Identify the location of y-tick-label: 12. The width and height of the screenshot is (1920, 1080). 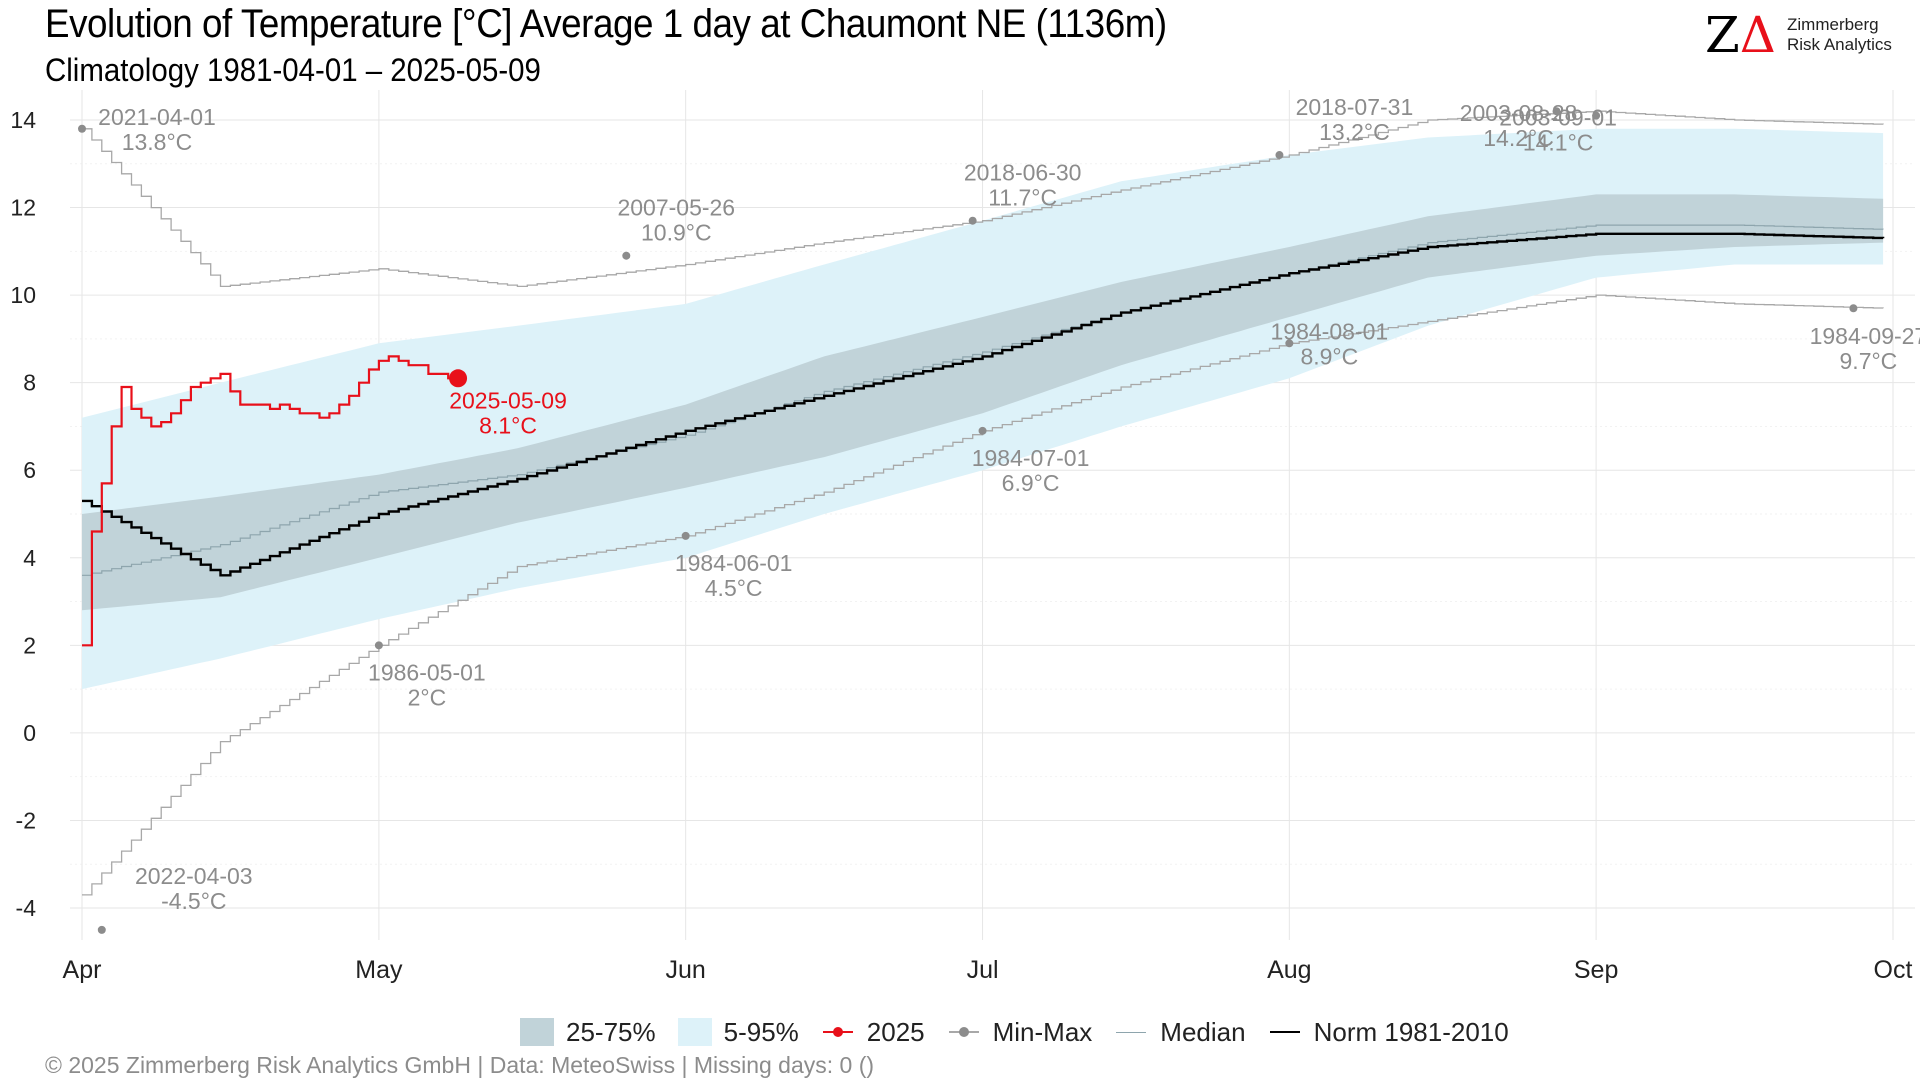
(23, 208).